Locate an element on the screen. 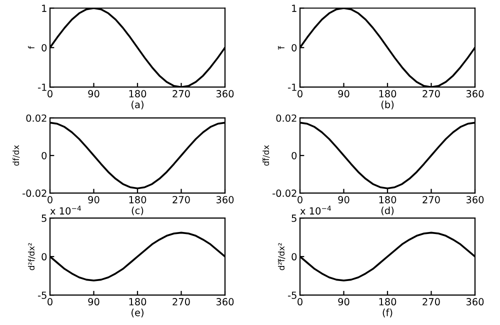 This screenshot has height=325, width=500. x-axis-title: (b) is located at coordinates (387, 105).